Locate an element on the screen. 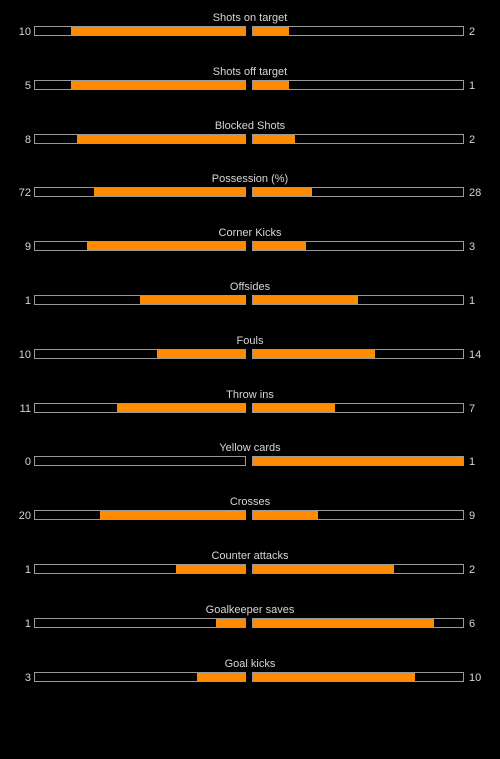  stat-row-shots-off-target: Shots off target 5 1 is located at coordinates (250, 81).